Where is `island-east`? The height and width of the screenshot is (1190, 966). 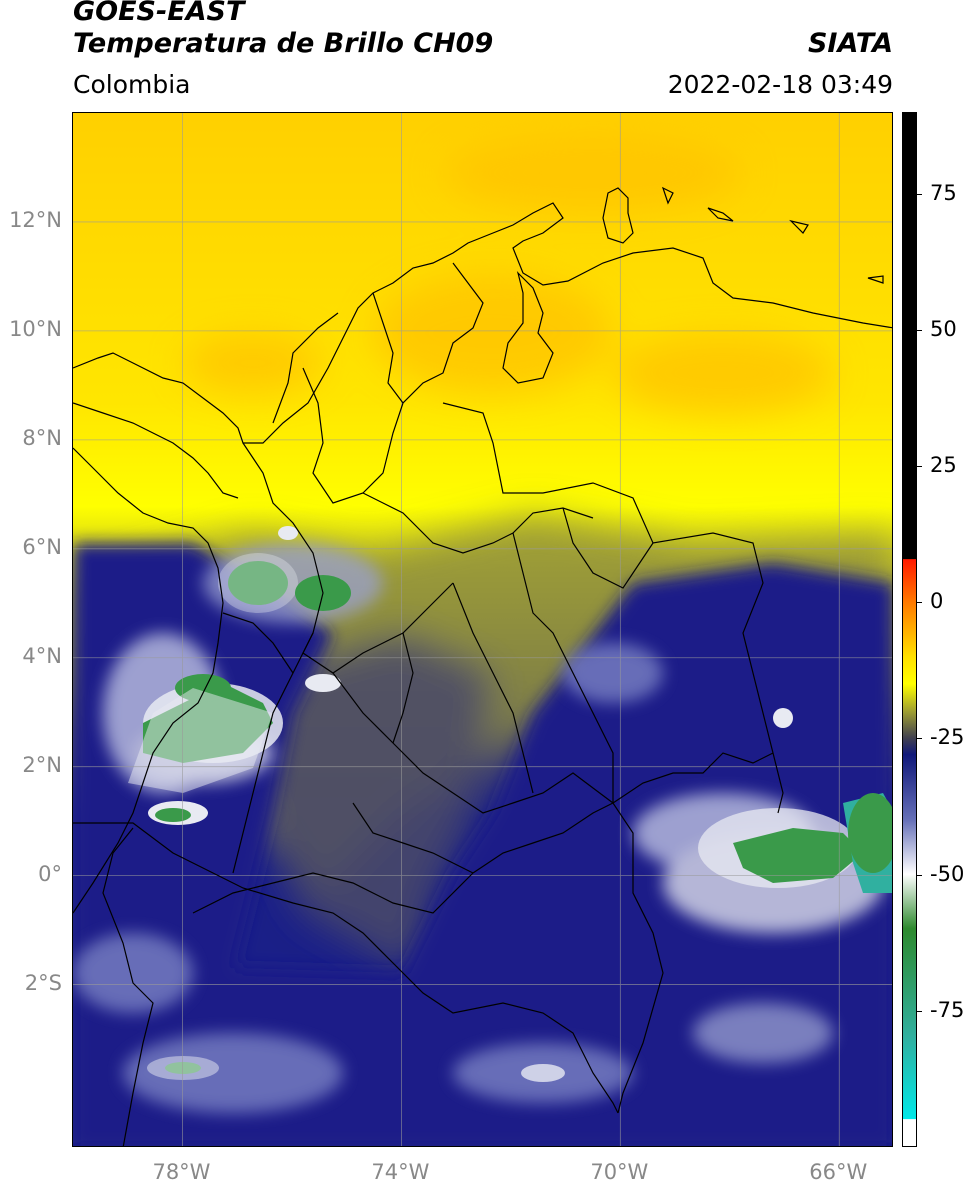
island-east is located at coordinates (875, 279).